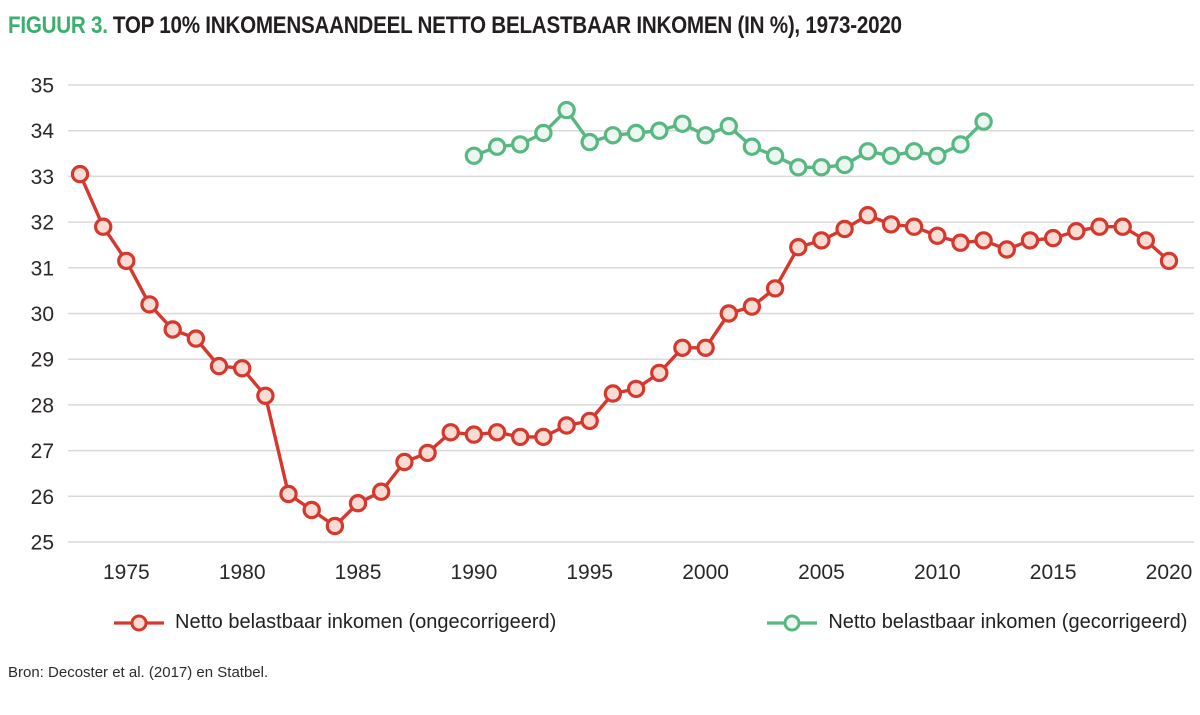 Image resolution: width=1200 pixels, height=715 pixels. What do you see at coordinates (427, 453) in the screenshot?
I see `data-point-ongecorrigeerd-1988` at bounding box center [427, 453].